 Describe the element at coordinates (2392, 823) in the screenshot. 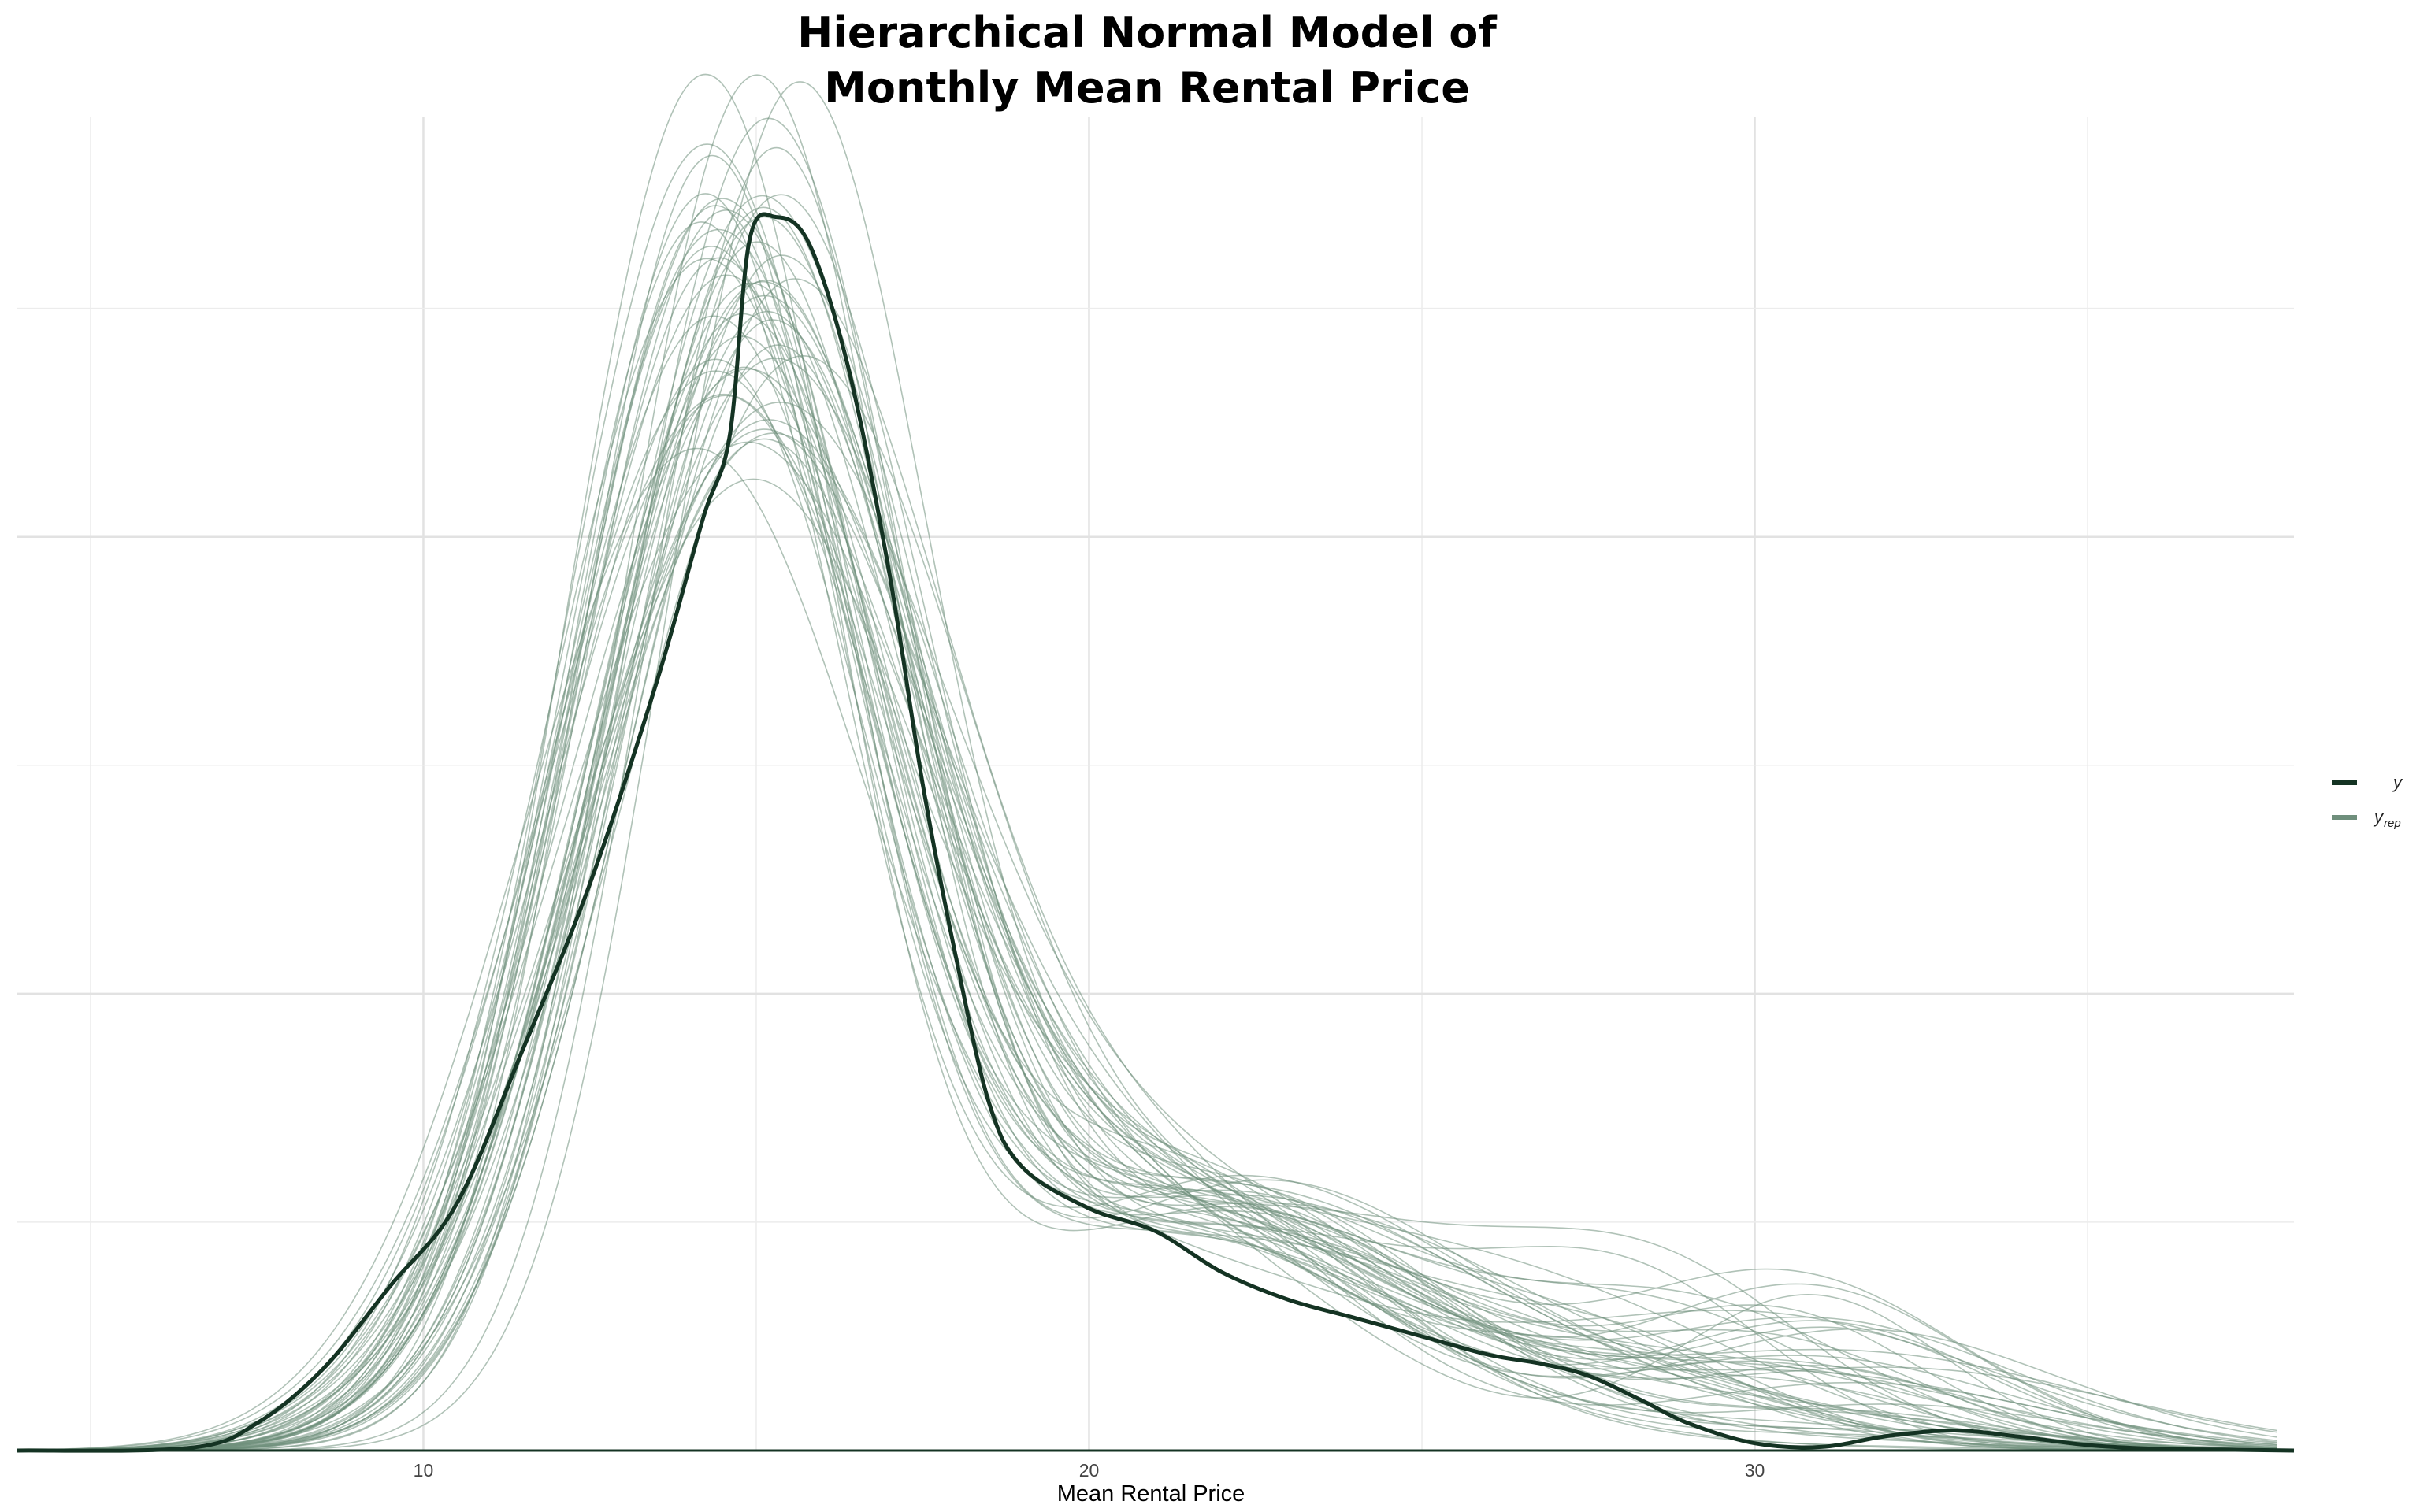

I see `legend-label-y-rep-subscript: rep` at that location.